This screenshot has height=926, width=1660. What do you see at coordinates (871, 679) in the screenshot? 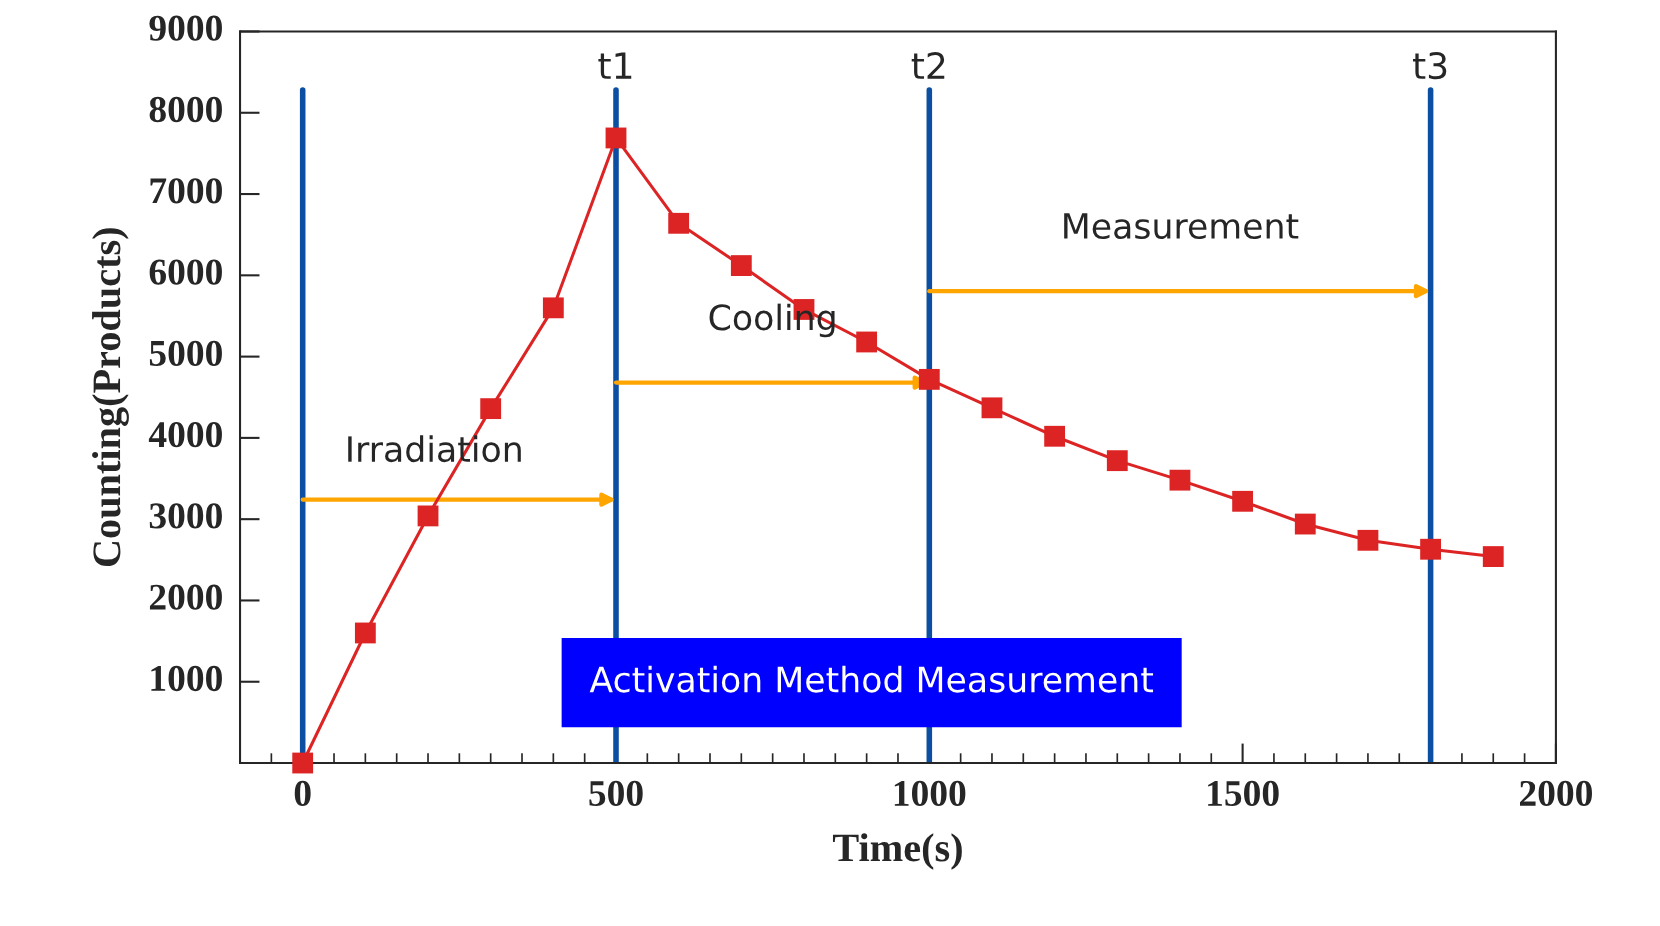
I see `annotation: Activation Method Measurement` at bounding box center [871, 679].